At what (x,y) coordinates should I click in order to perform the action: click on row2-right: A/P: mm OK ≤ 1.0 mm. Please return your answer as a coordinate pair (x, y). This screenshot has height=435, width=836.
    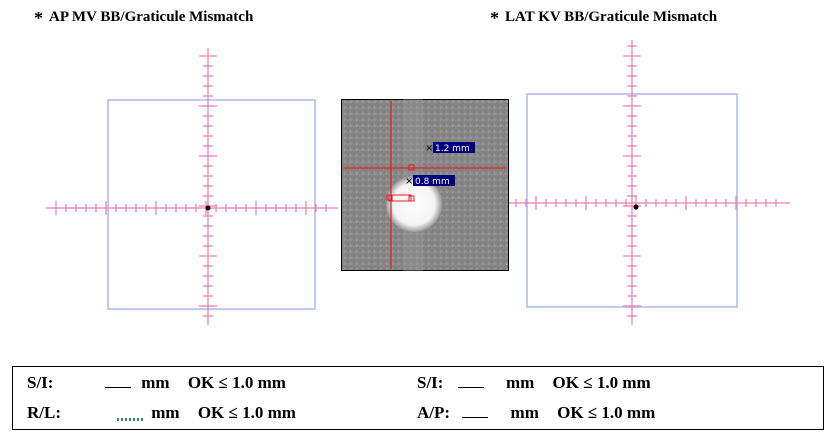
    Looking at the image, I should click on (536, 413).